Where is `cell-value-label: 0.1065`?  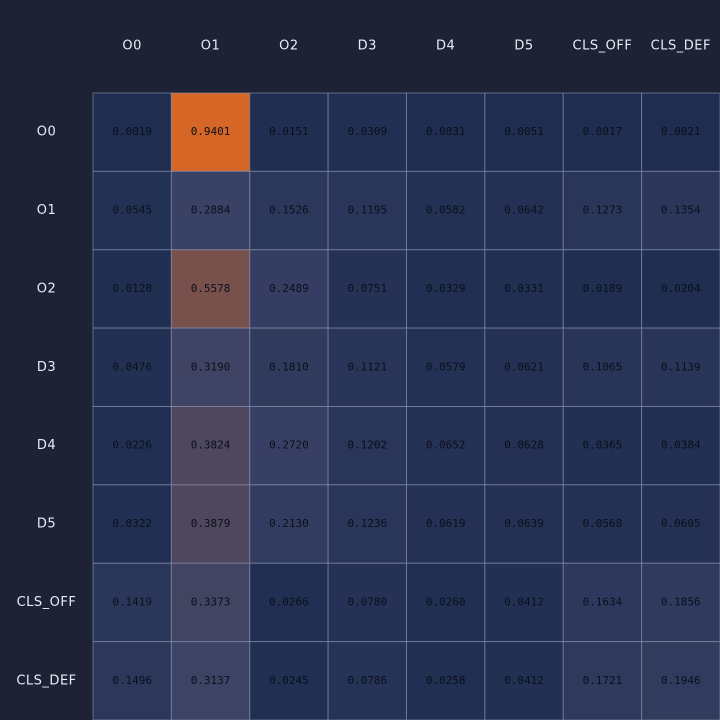 cell-value-label: 0.1065 is located at coordinates (603, 366).